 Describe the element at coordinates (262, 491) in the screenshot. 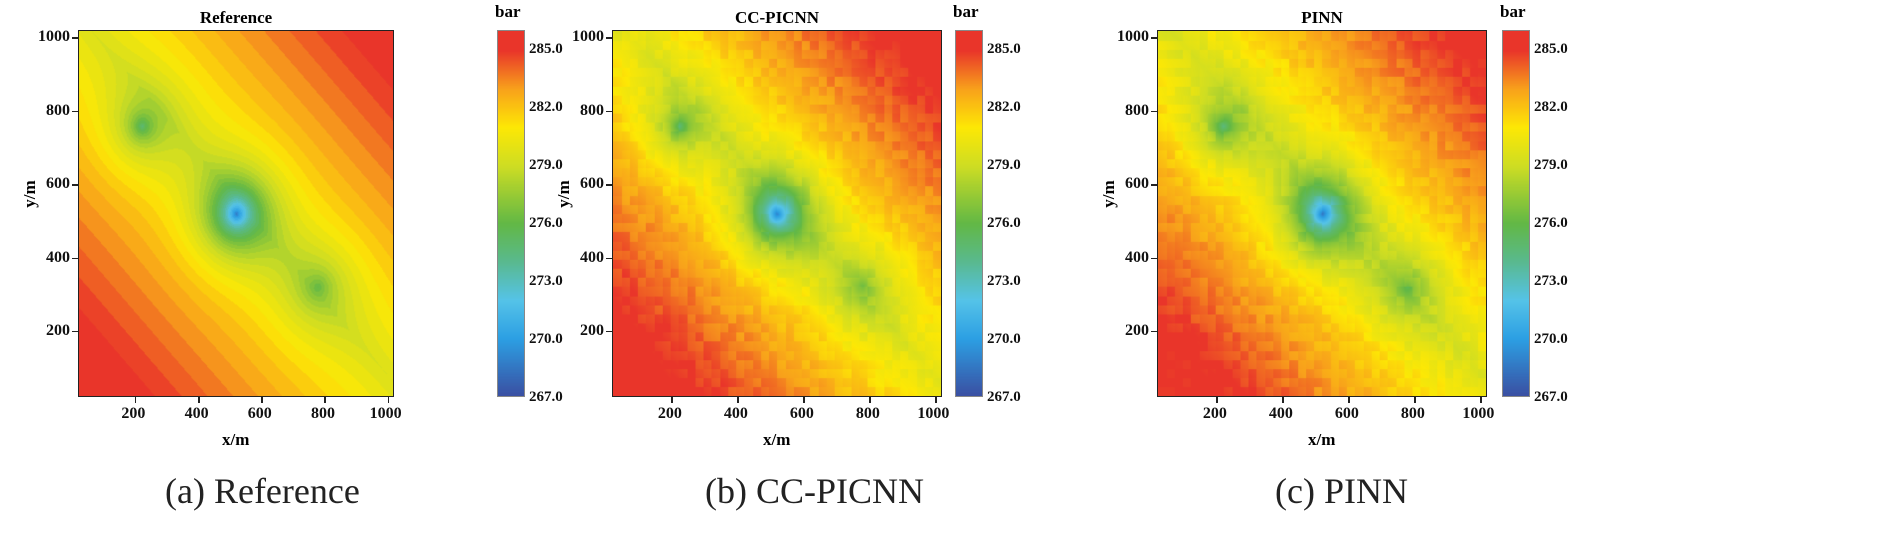

I see `panel-caption: (a) Reference` at that location.